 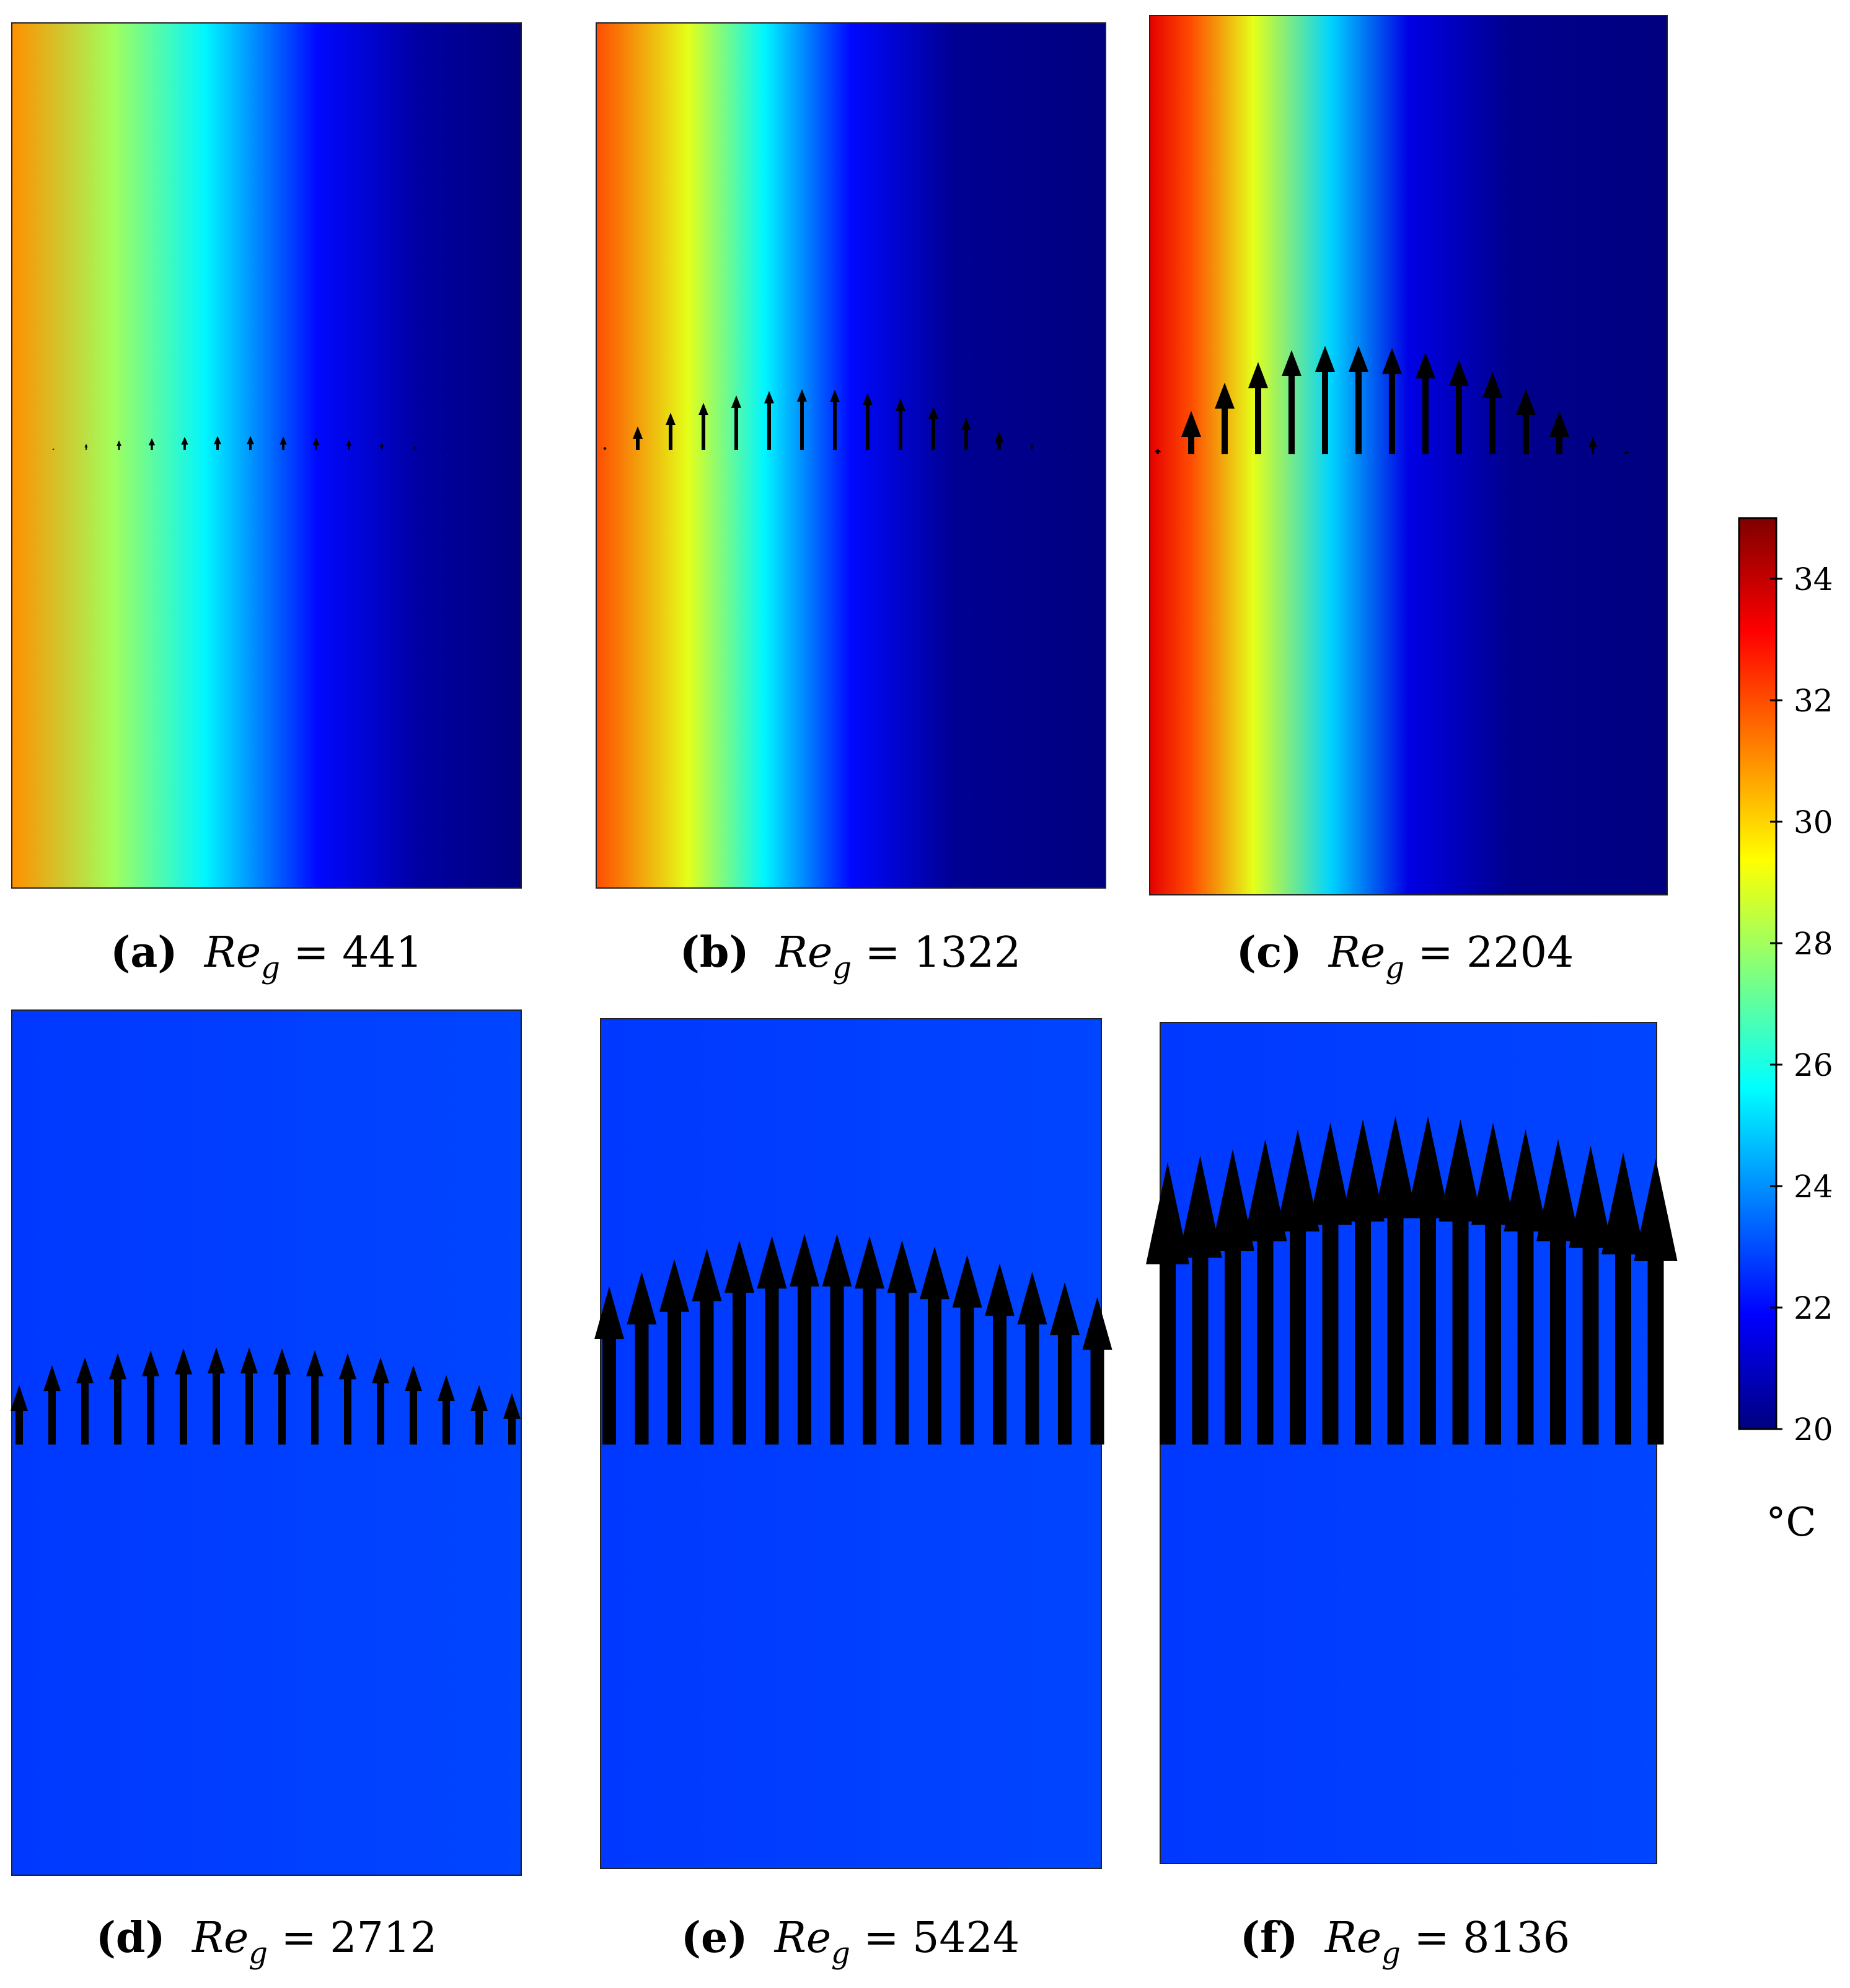 What do you see at coordinates (1801, 1065) in the screenshot?
I see `colorbar-tick: 26` at bounding box center [1801, 1065].